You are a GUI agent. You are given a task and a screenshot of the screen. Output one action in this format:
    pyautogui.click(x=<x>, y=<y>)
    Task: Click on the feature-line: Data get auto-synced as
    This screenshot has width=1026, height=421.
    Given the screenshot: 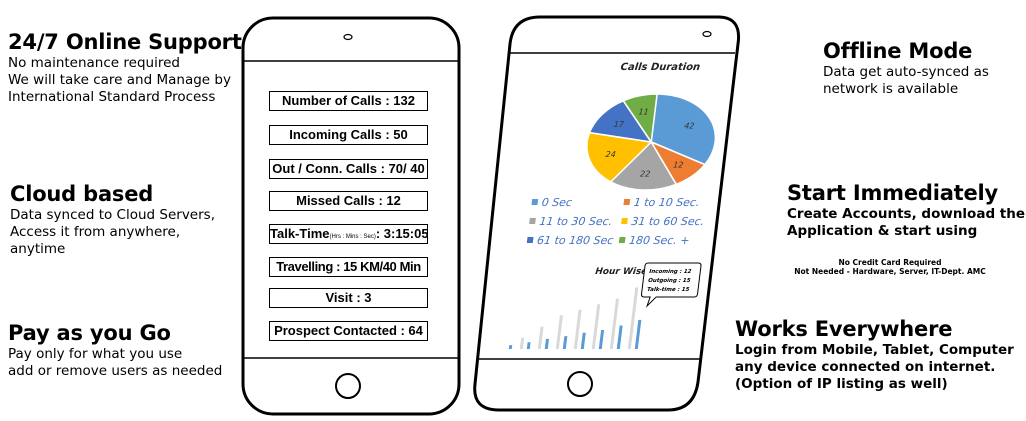 What is the action you would take?
    pyautogui.click(x=906, y=72)
    